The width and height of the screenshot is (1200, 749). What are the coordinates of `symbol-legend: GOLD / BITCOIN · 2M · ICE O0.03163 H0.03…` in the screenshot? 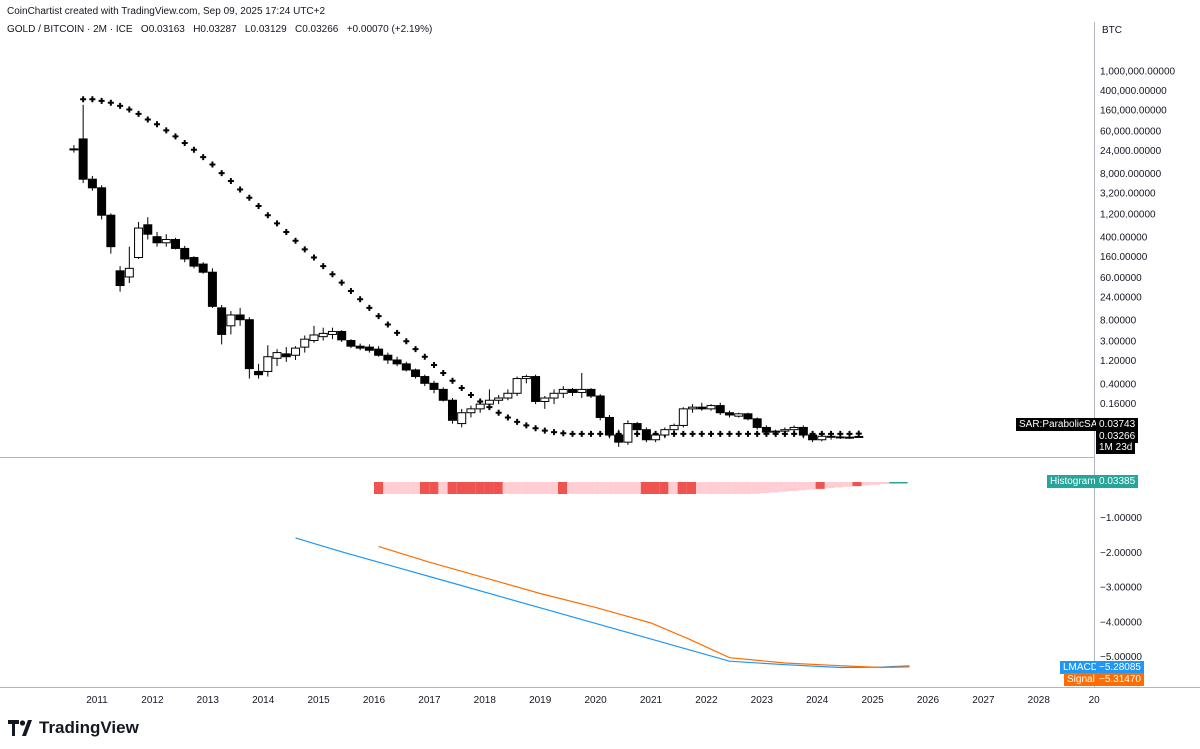 It's located at (219, 29).